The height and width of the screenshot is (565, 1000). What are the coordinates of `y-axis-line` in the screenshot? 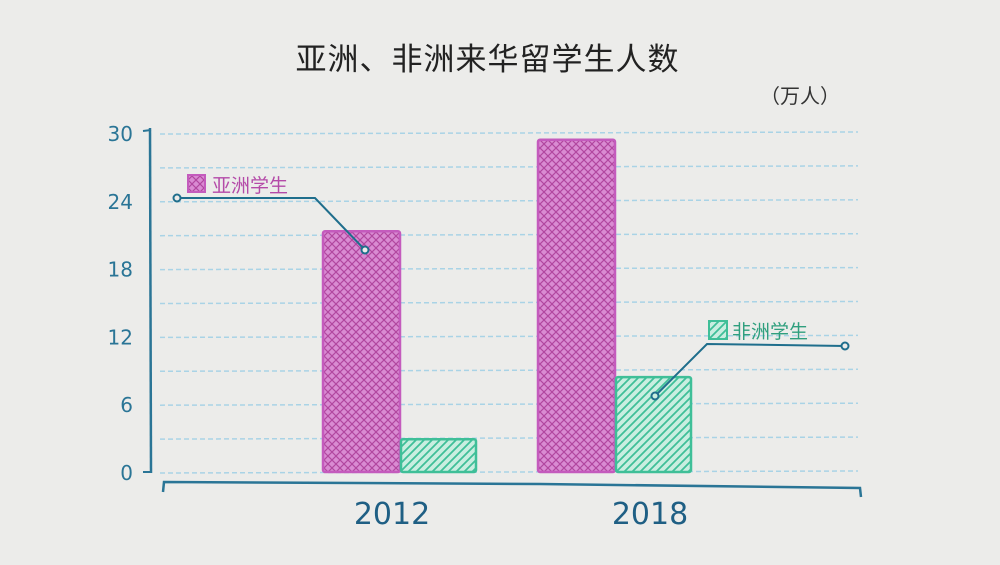 It's located at (150, 300).